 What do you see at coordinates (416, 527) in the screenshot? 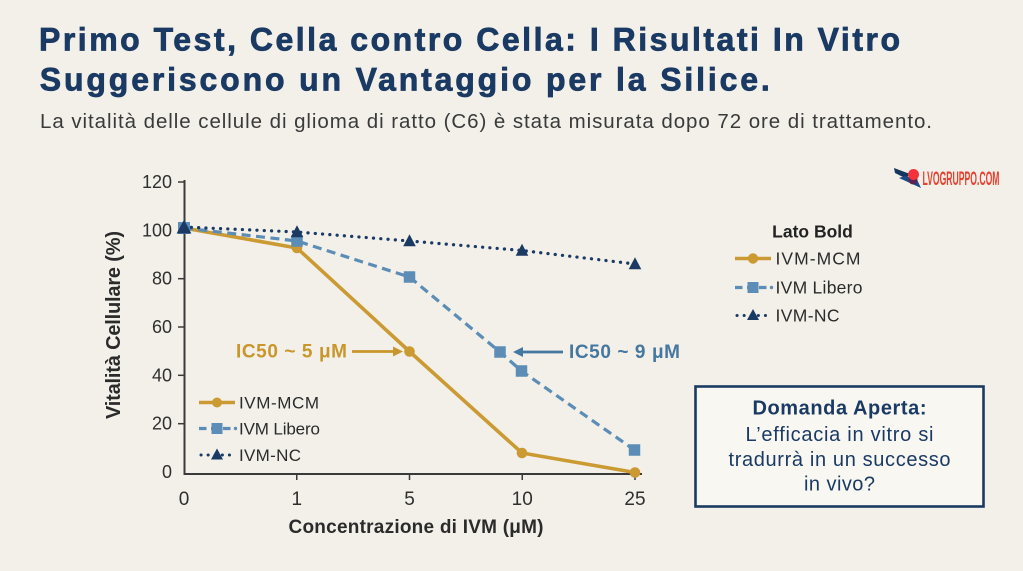
I see `svg-text: Concentrazione di IVM (μM)` at bounding box center [416, 527].